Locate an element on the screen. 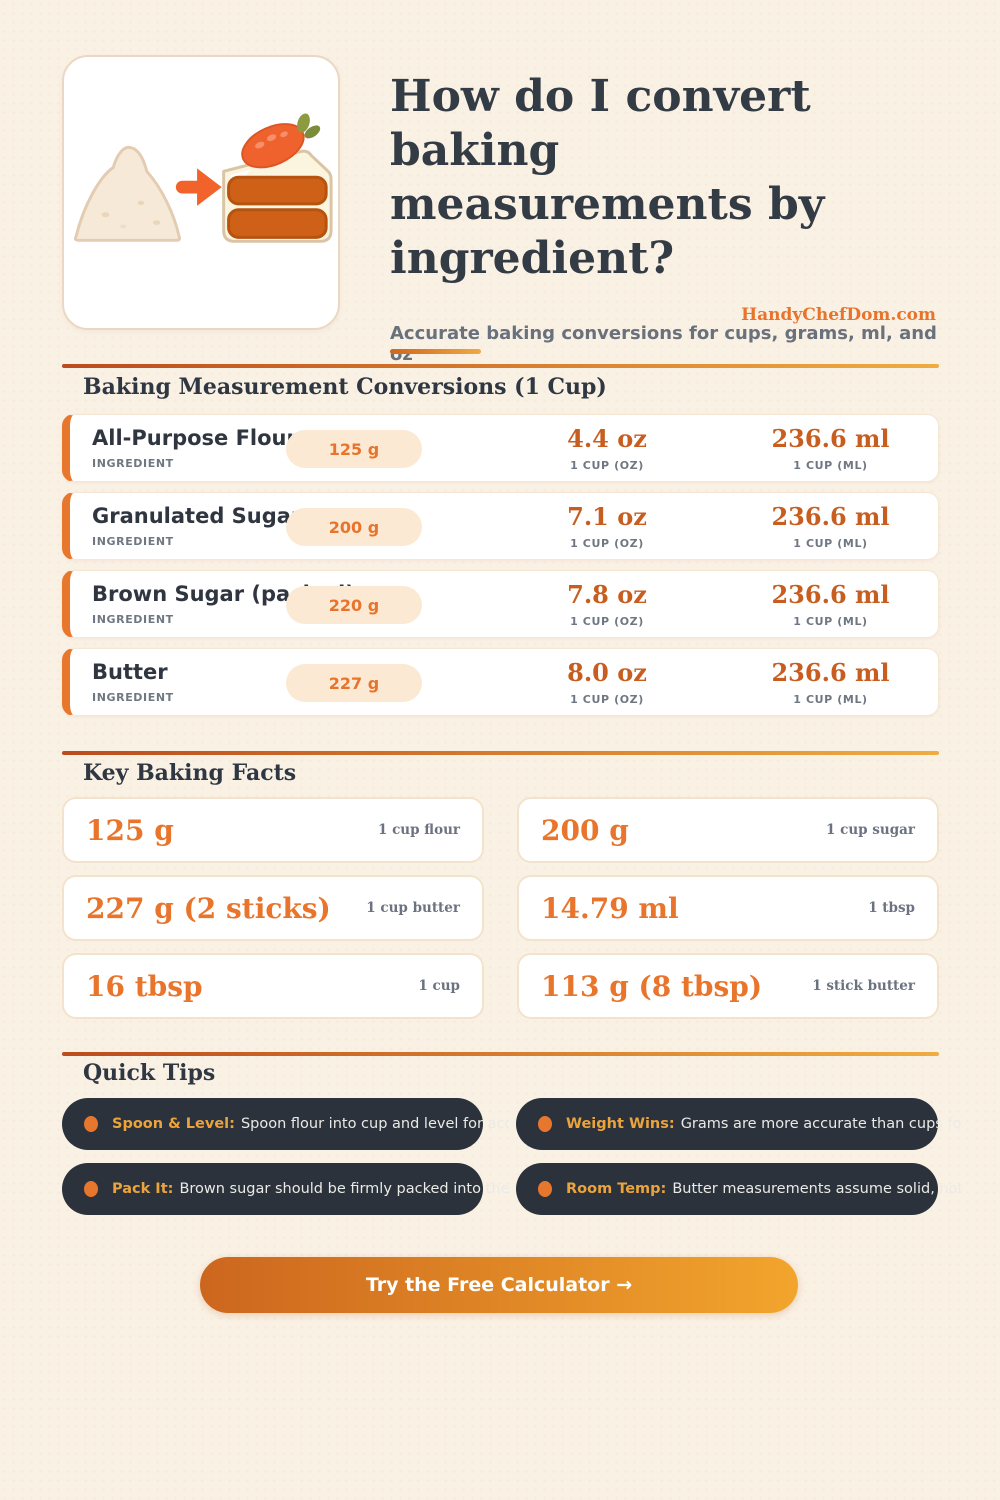 This screenshot has height=1500, width=1000. fact-card: 227 g (2 sticks) 1 cup butter is located at coordinates (273, 908).